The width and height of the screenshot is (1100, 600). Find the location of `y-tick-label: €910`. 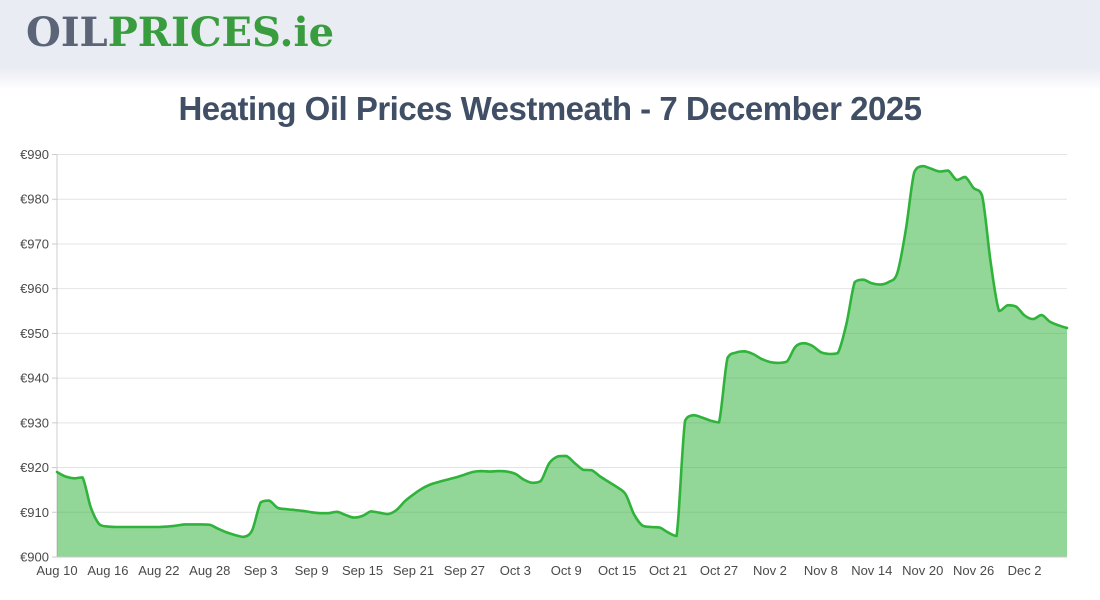

y-tick-label: €910 is located at coordinates (34, 512).